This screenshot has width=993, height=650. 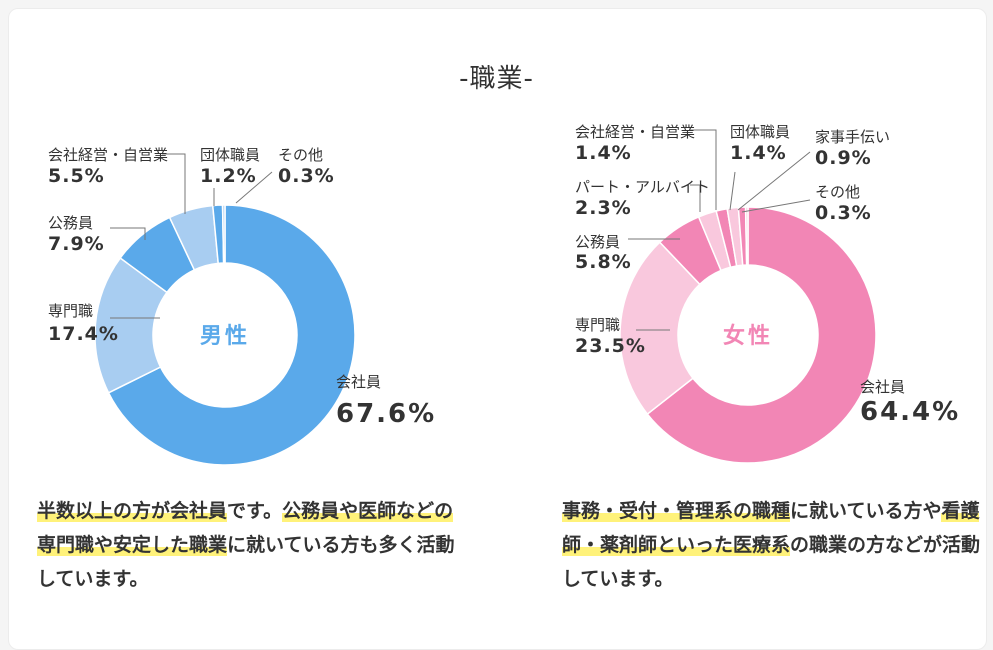 What do you see at coordinates (771, 562) in the screenshot?
I see `description-text: の職業の方などが活動しています。` at bounding box center [771, 562].